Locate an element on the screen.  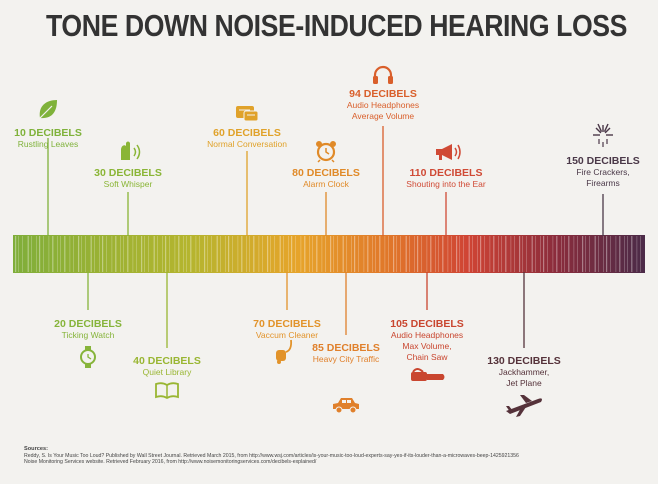
sound-source: Ticking Watch is located at coordinates (88, 335).